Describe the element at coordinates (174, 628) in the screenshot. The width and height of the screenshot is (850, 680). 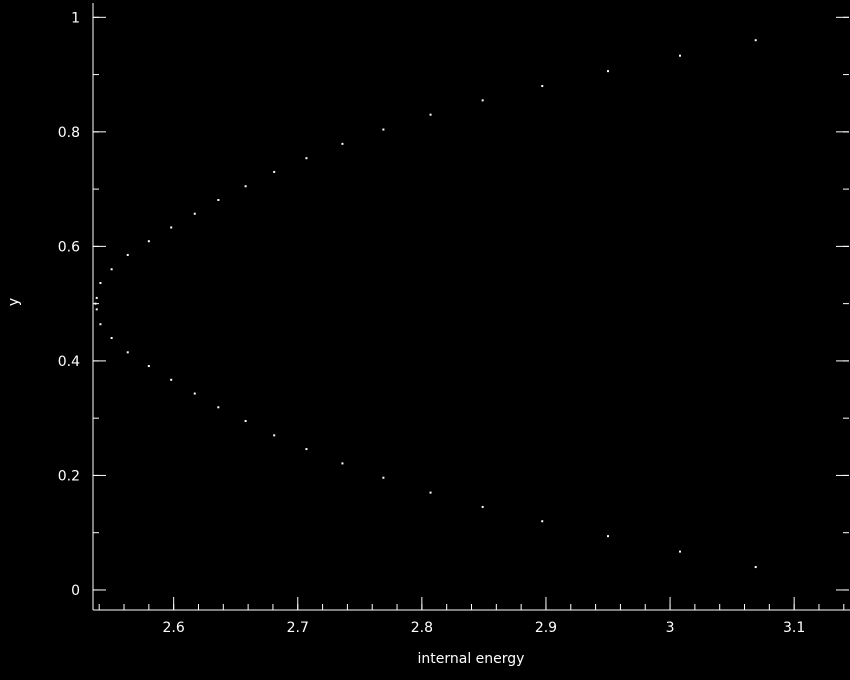
I see `x-tick-label: 2.6` at that location.